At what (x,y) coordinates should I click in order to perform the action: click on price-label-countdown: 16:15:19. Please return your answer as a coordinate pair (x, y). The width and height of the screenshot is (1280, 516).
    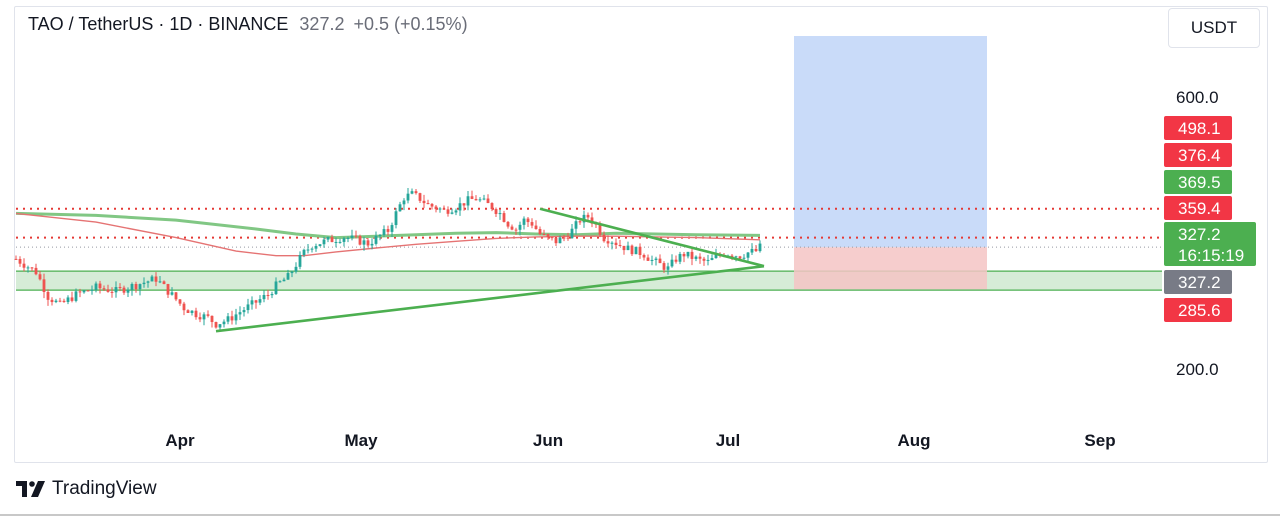
    Looking at the image, I should click on (1211, 255).